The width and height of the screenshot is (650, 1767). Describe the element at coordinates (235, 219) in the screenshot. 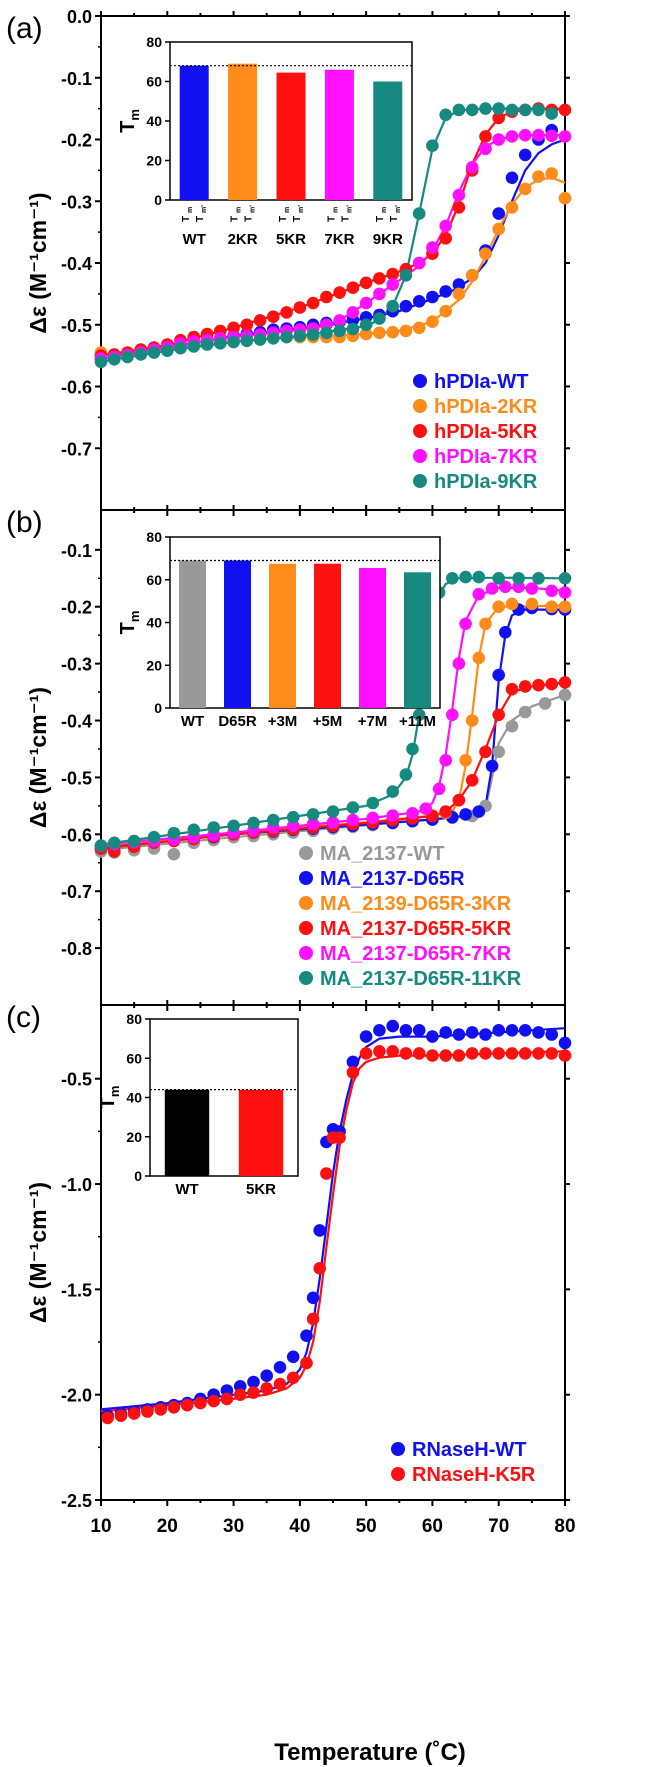

I see `inset-tick-mark-label: T` at that location.